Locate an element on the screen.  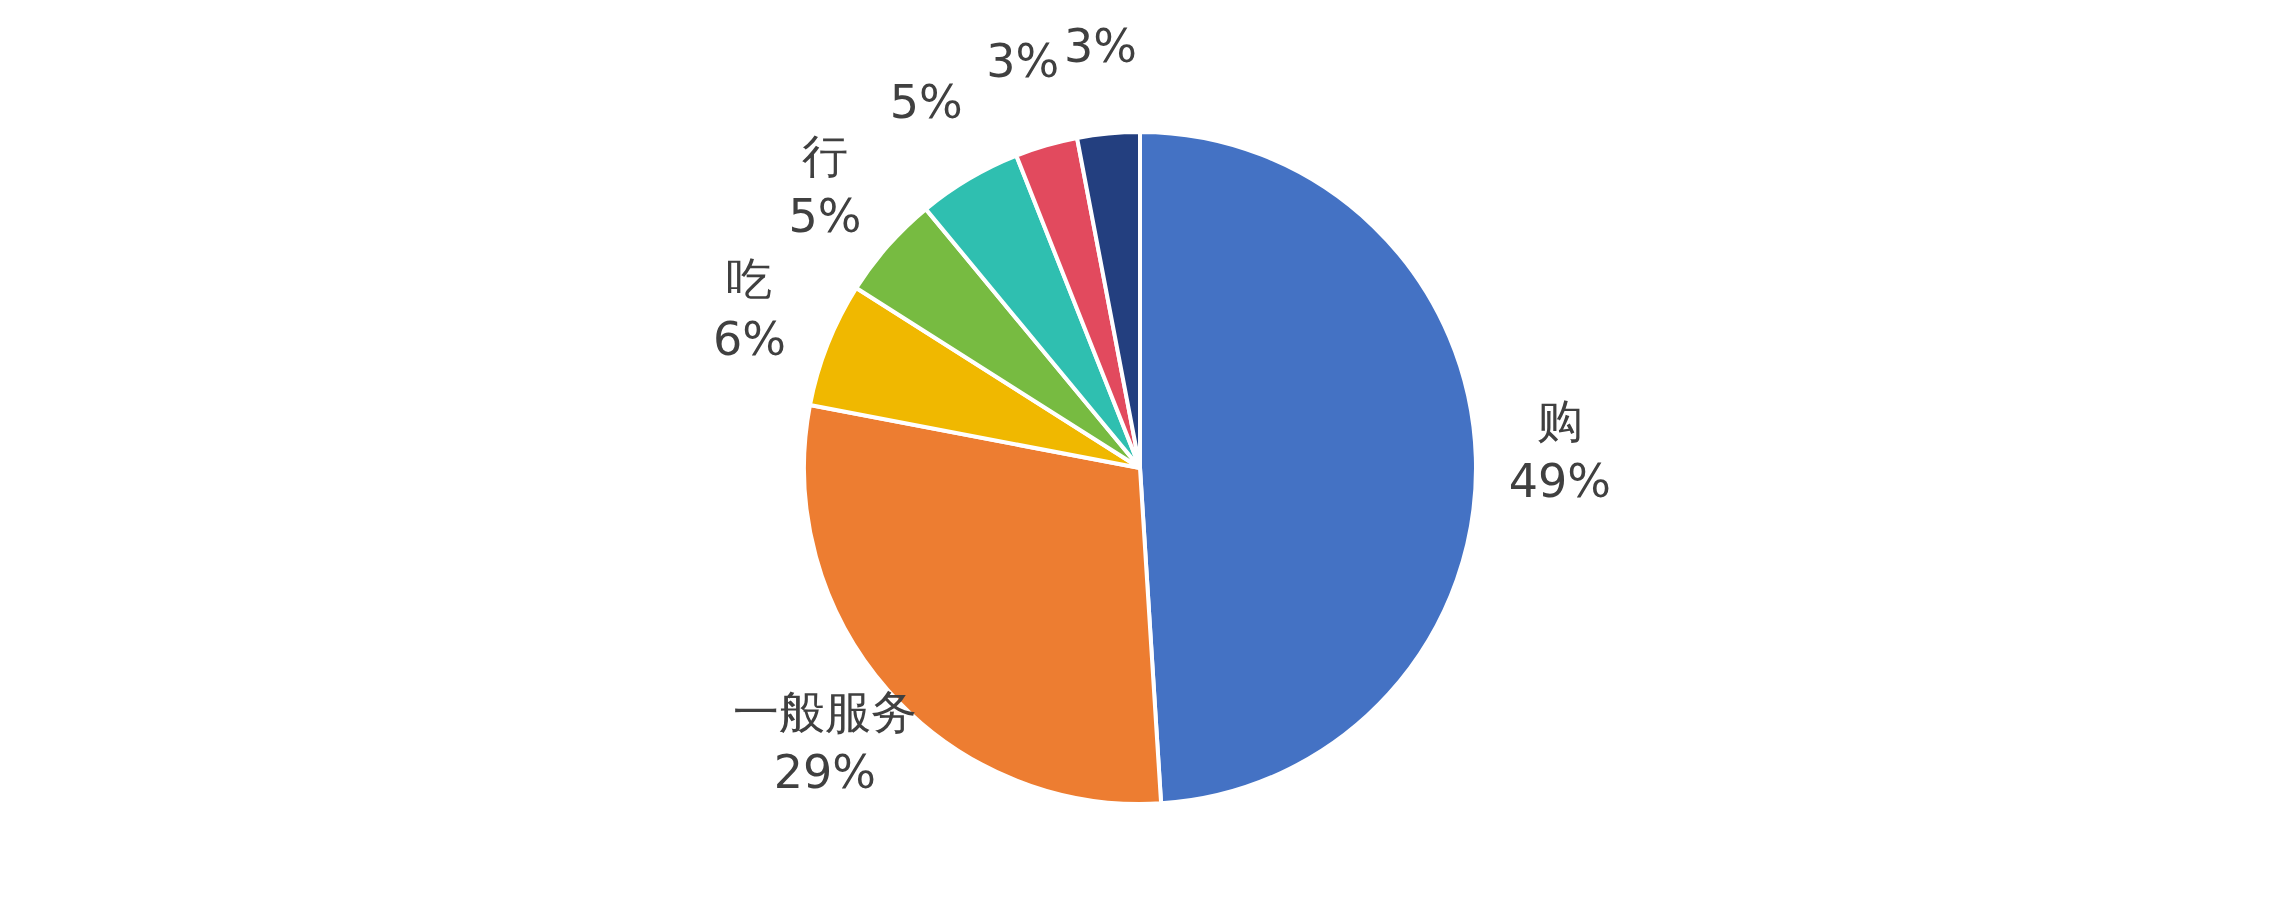
data-label: 6% is located at coordinates (749, 339).